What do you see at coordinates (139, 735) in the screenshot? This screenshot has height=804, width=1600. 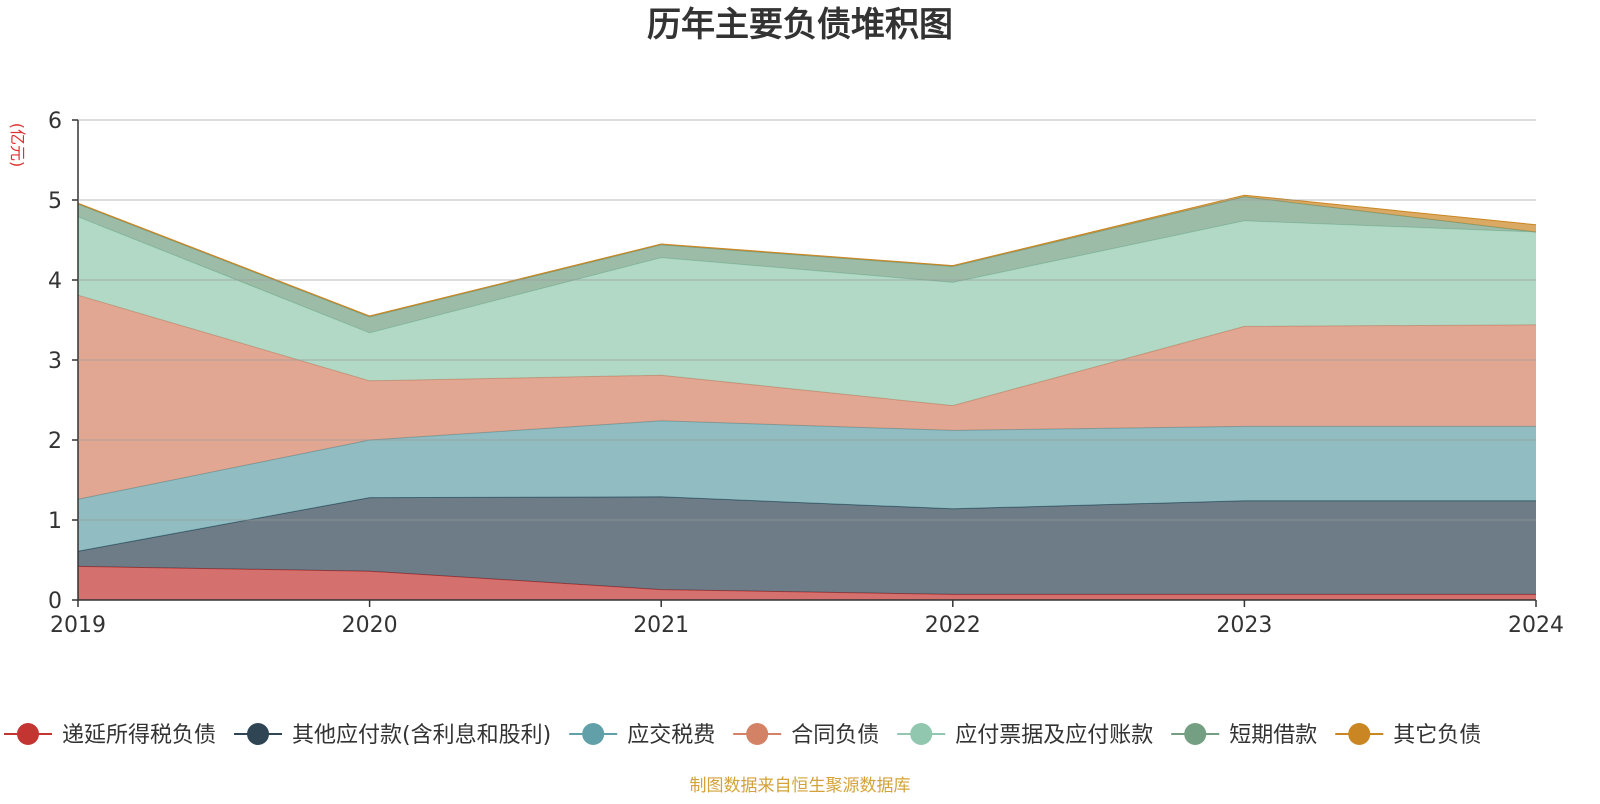 I see `legend-label: 递延所得税负债` at bounding box center [139, 735].